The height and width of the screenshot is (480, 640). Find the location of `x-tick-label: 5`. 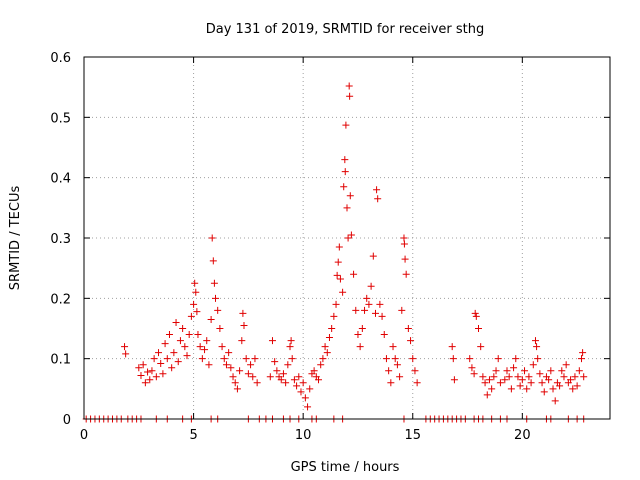

x-tick-label: 5 is located at coordinates (193, 435).